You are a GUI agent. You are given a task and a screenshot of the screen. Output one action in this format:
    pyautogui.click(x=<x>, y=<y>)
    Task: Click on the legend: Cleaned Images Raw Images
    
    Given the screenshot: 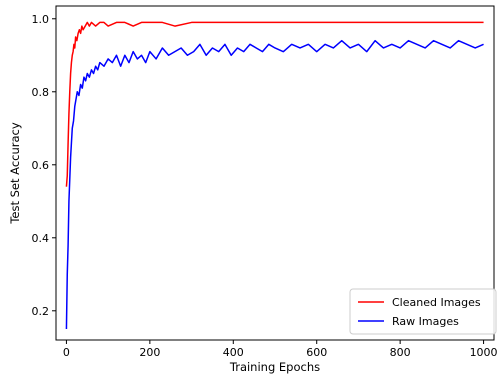 What is the action you would take?
    pyautogui.click(x=423, y=311)
    